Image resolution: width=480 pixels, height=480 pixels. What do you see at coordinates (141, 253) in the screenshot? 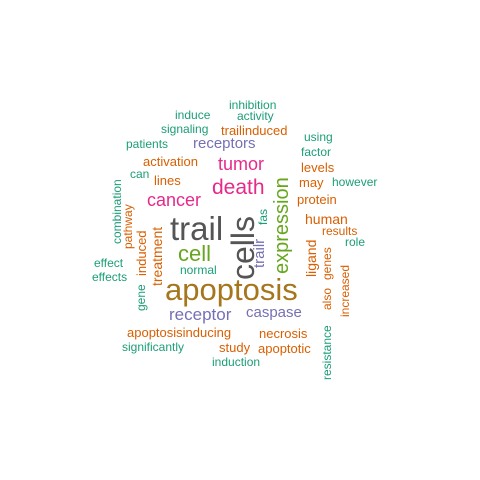
I see `word-induced: induced` at bounding box center [141, 253].